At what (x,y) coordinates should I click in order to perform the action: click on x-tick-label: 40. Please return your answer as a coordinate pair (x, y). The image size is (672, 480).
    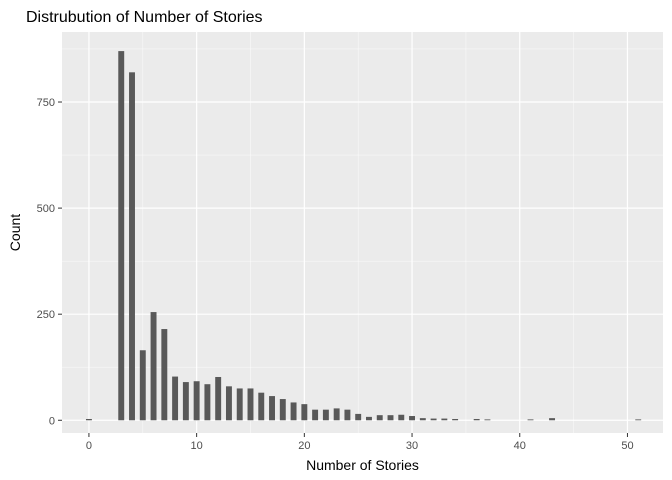
    Looking at the image, I should click on (520, 446).